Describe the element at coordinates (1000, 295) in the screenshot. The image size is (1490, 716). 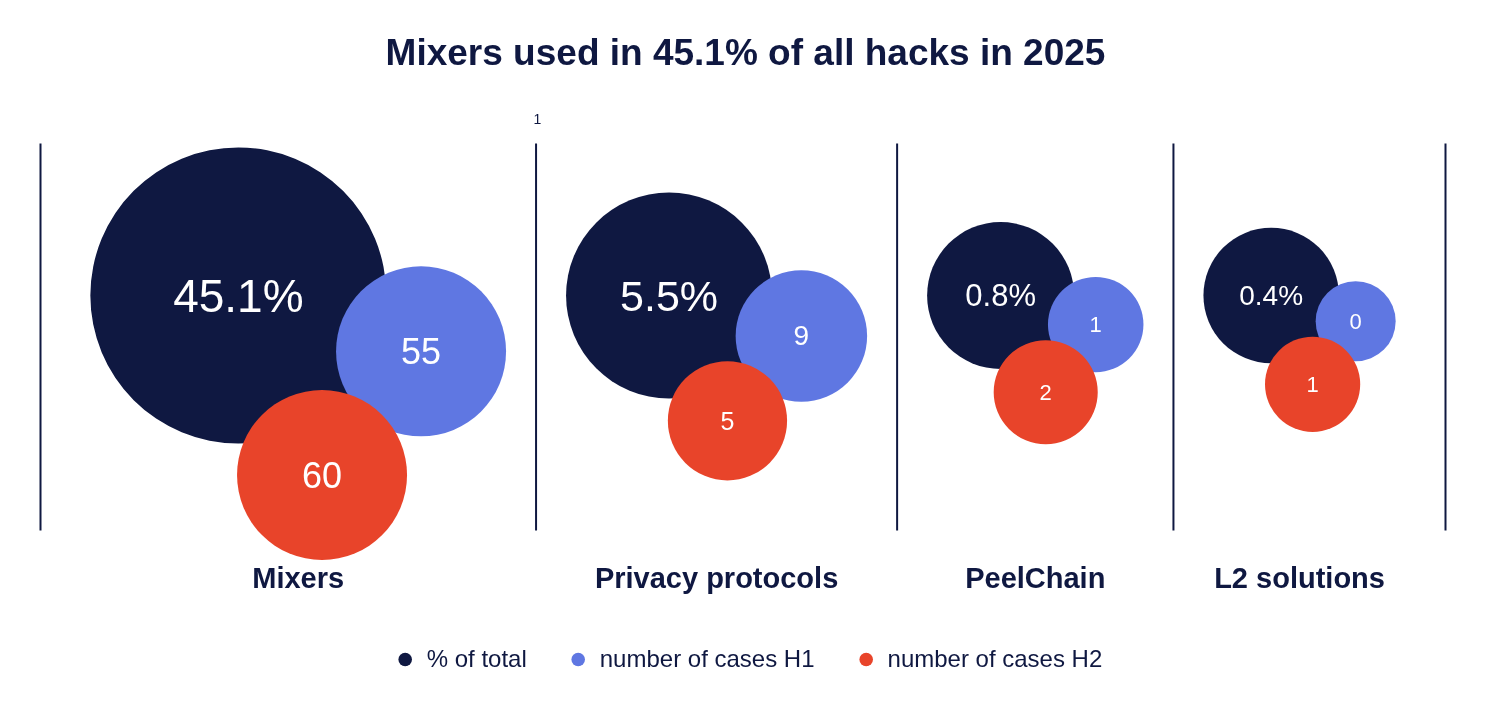
I see `data-label: 0.8%` at that location.